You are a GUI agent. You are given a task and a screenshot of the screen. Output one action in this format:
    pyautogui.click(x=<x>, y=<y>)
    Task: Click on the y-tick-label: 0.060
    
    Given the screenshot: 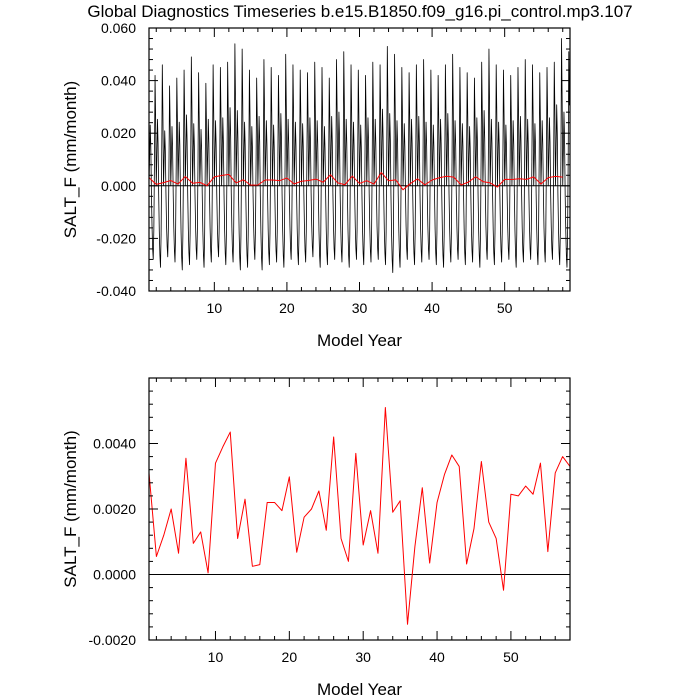 What is the action you would take?
    pyautogui.click(x=118, y=28)
    